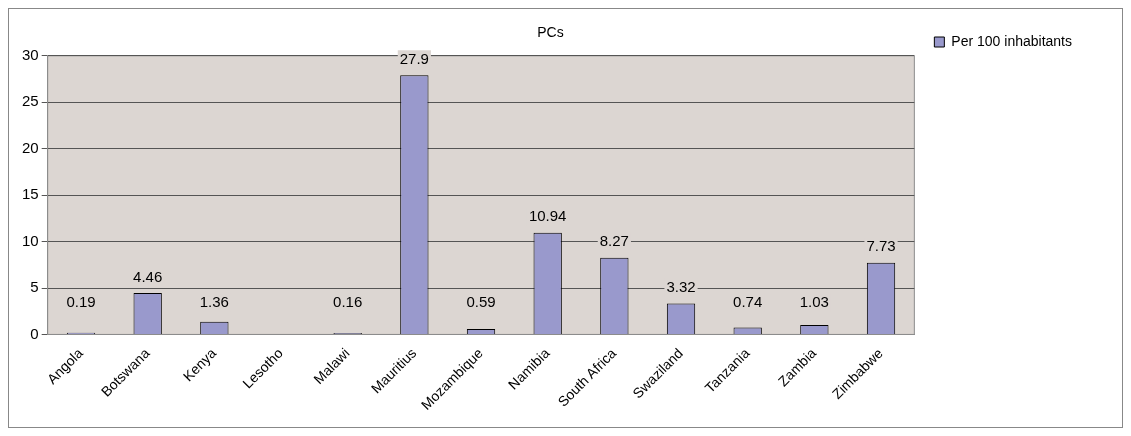 This screenshot has width=1131, height=436. What do you see at coordinates (30, 54) in the screenshot?
I see `y-tick-label: 30` at bounding box center [30, 54].